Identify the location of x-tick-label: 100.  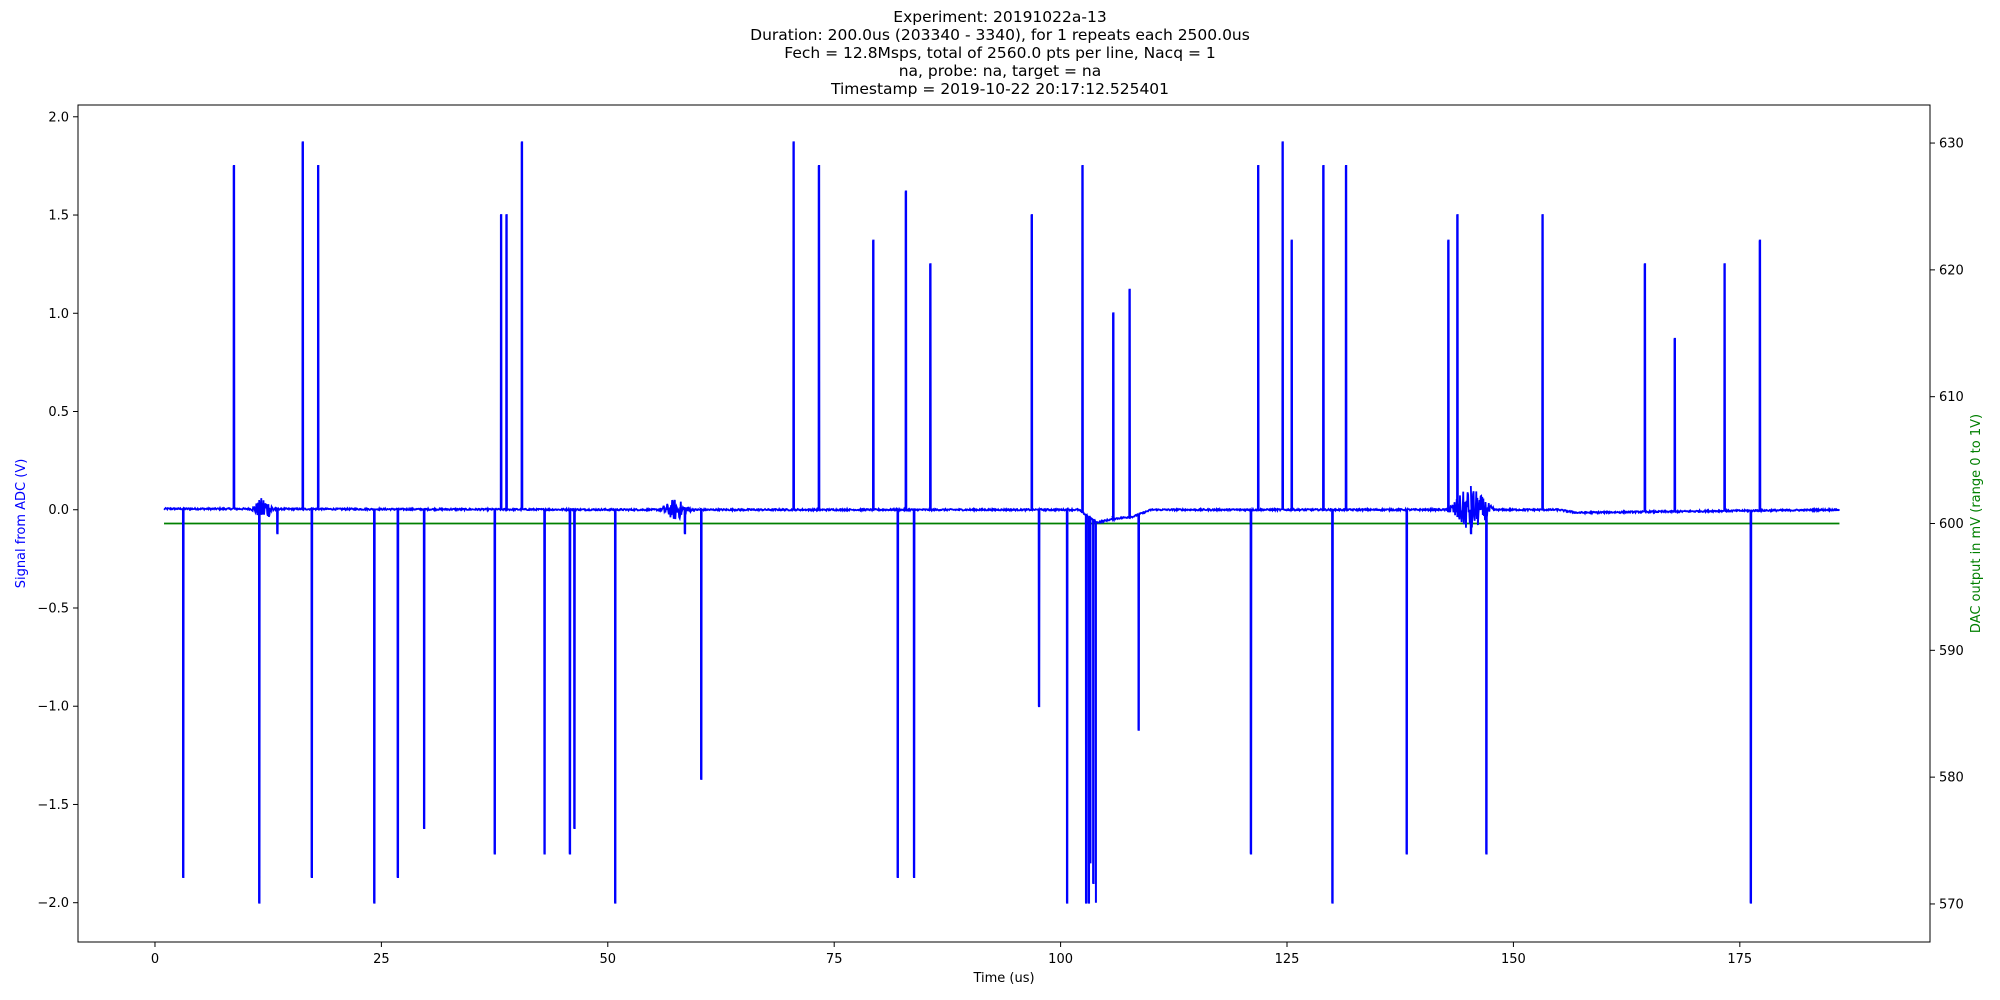
(1060, 959).